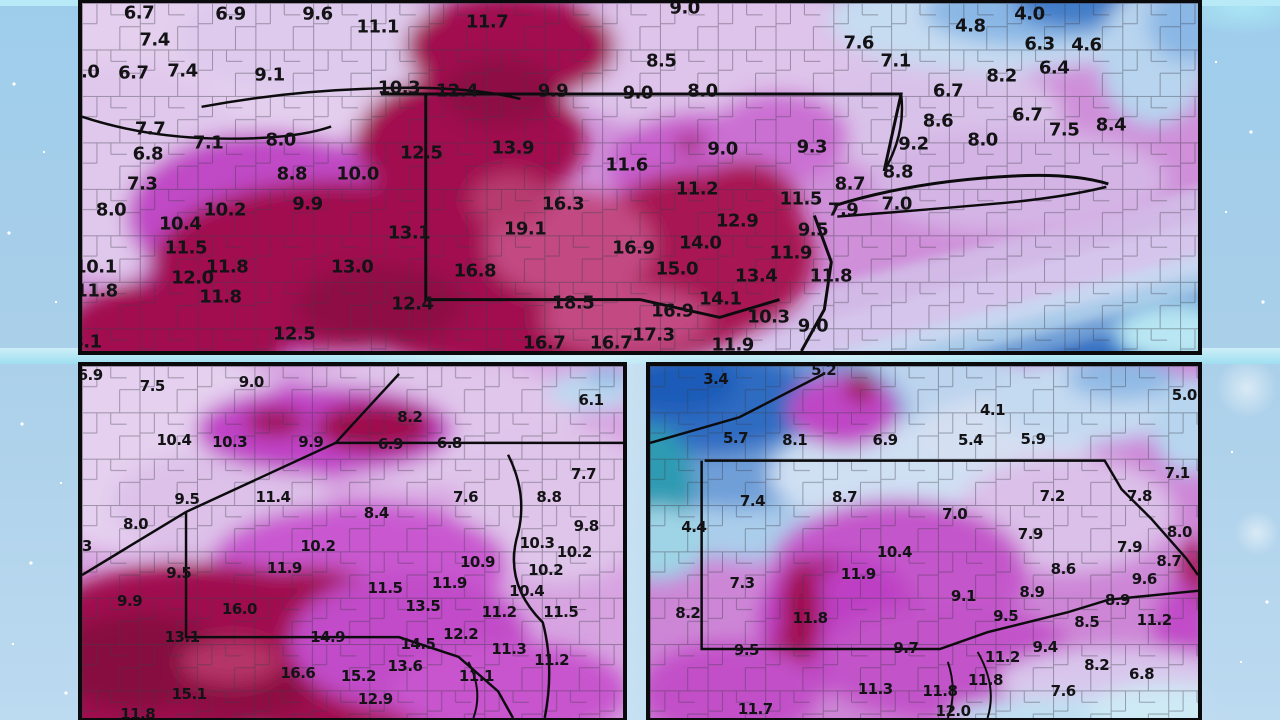 This screenshot has width=1280, height=720. I want to click on snowfall-value-label: 8.4, so click(376, 512).